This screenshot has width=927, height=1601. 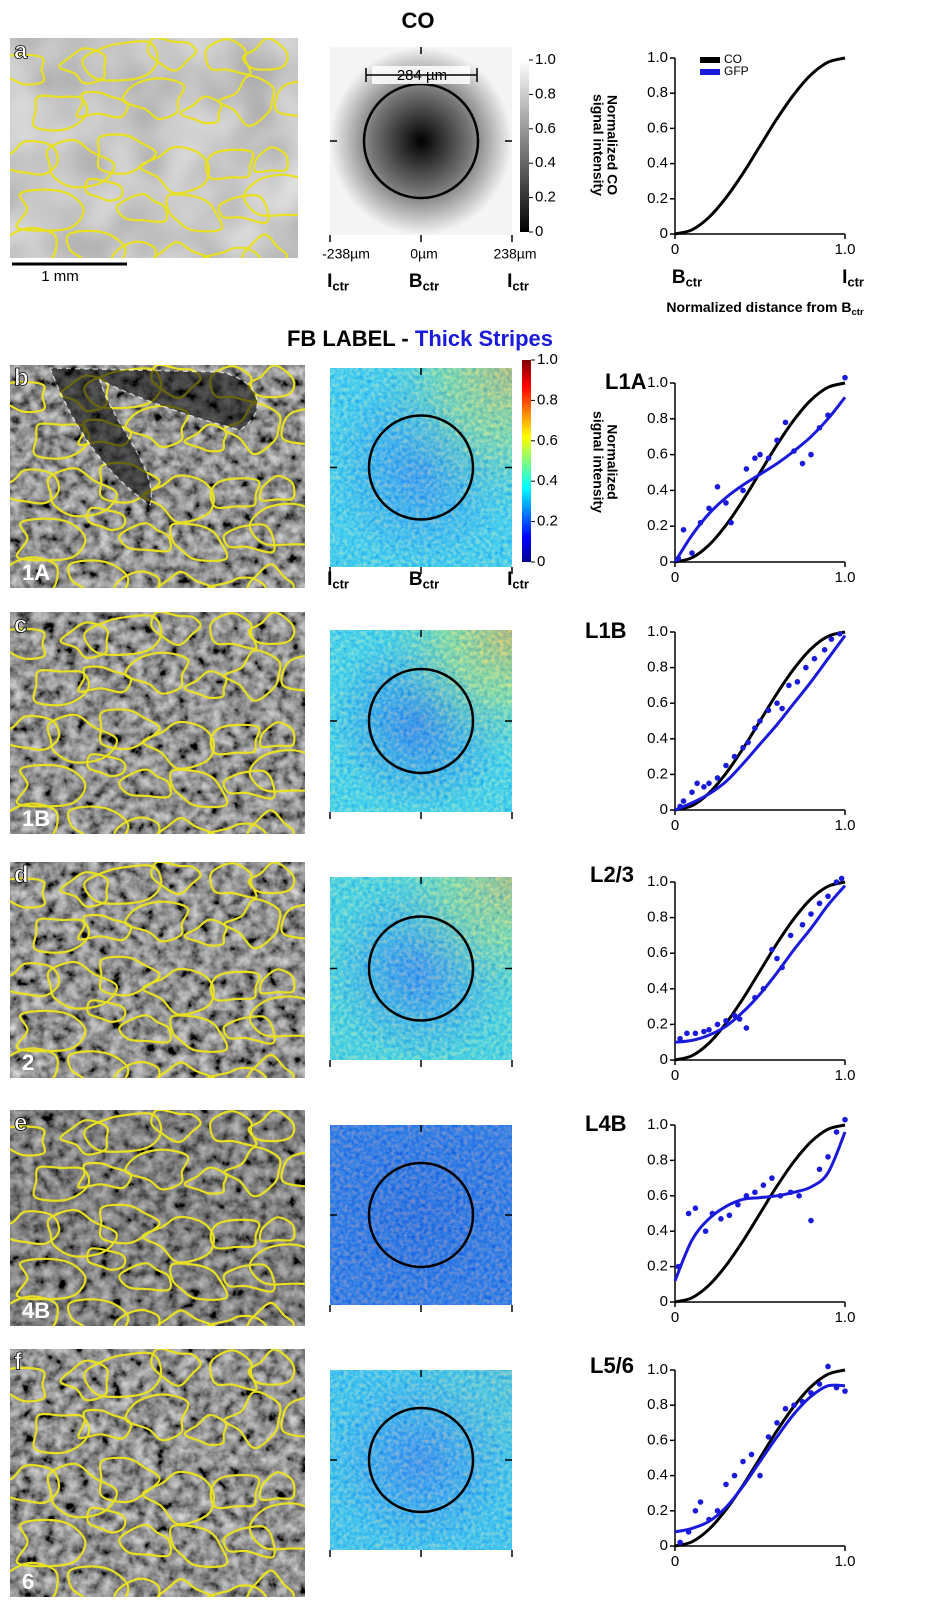 What do you see at coordinates (21, 50) in the screenshot?
I see `panel-letter: a` at bounding box center [21, 50].